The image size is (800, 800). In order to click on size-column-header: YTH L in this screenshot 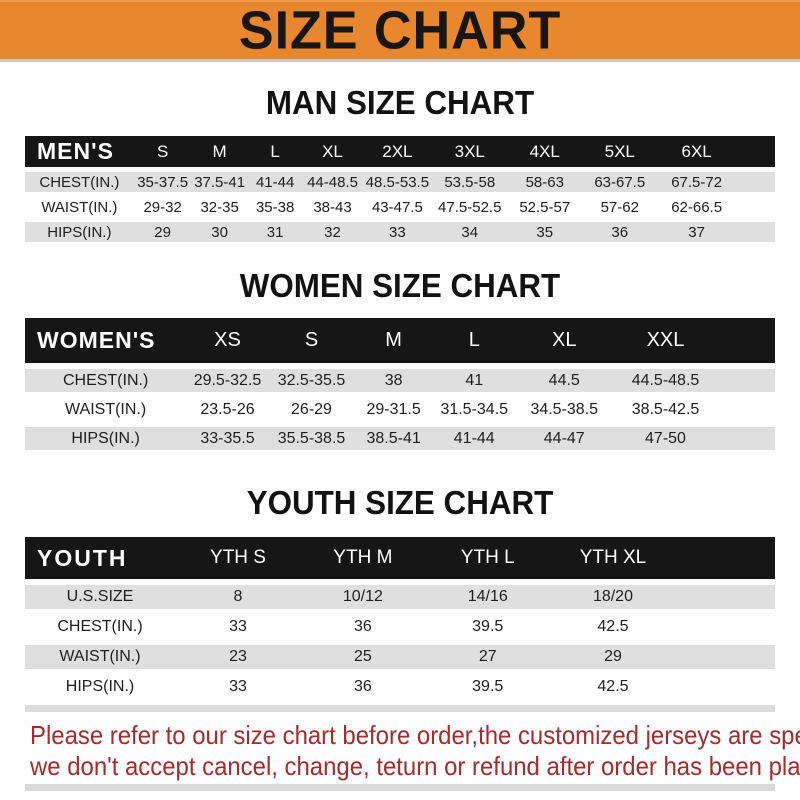, I will do `click(487, 557)`.